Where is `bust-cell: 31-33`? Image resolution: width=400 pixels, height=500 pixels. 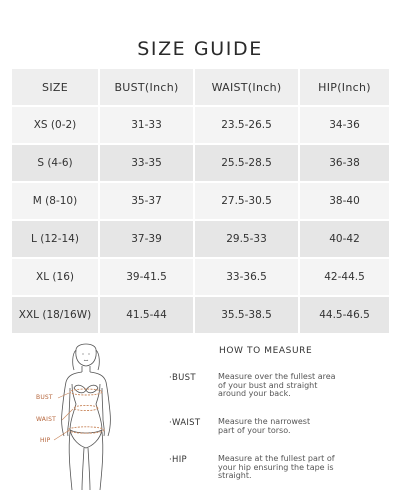
bust-cell: 31-33 is located at coordinates (146, 125).